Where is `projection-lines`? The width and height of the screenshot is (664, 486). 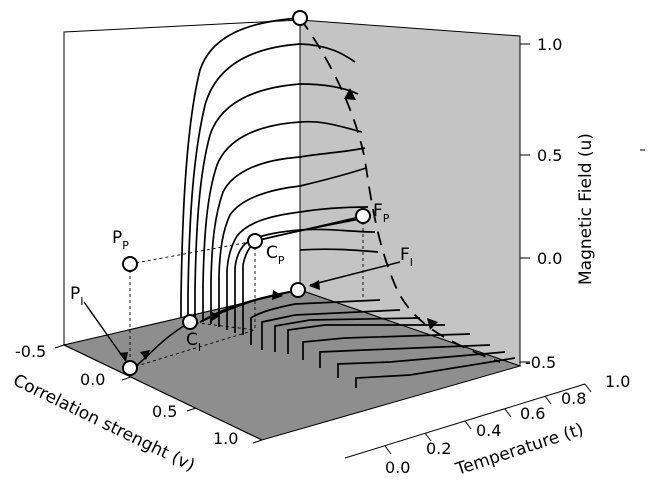 projection-lines is located at coordinates (246, 292).